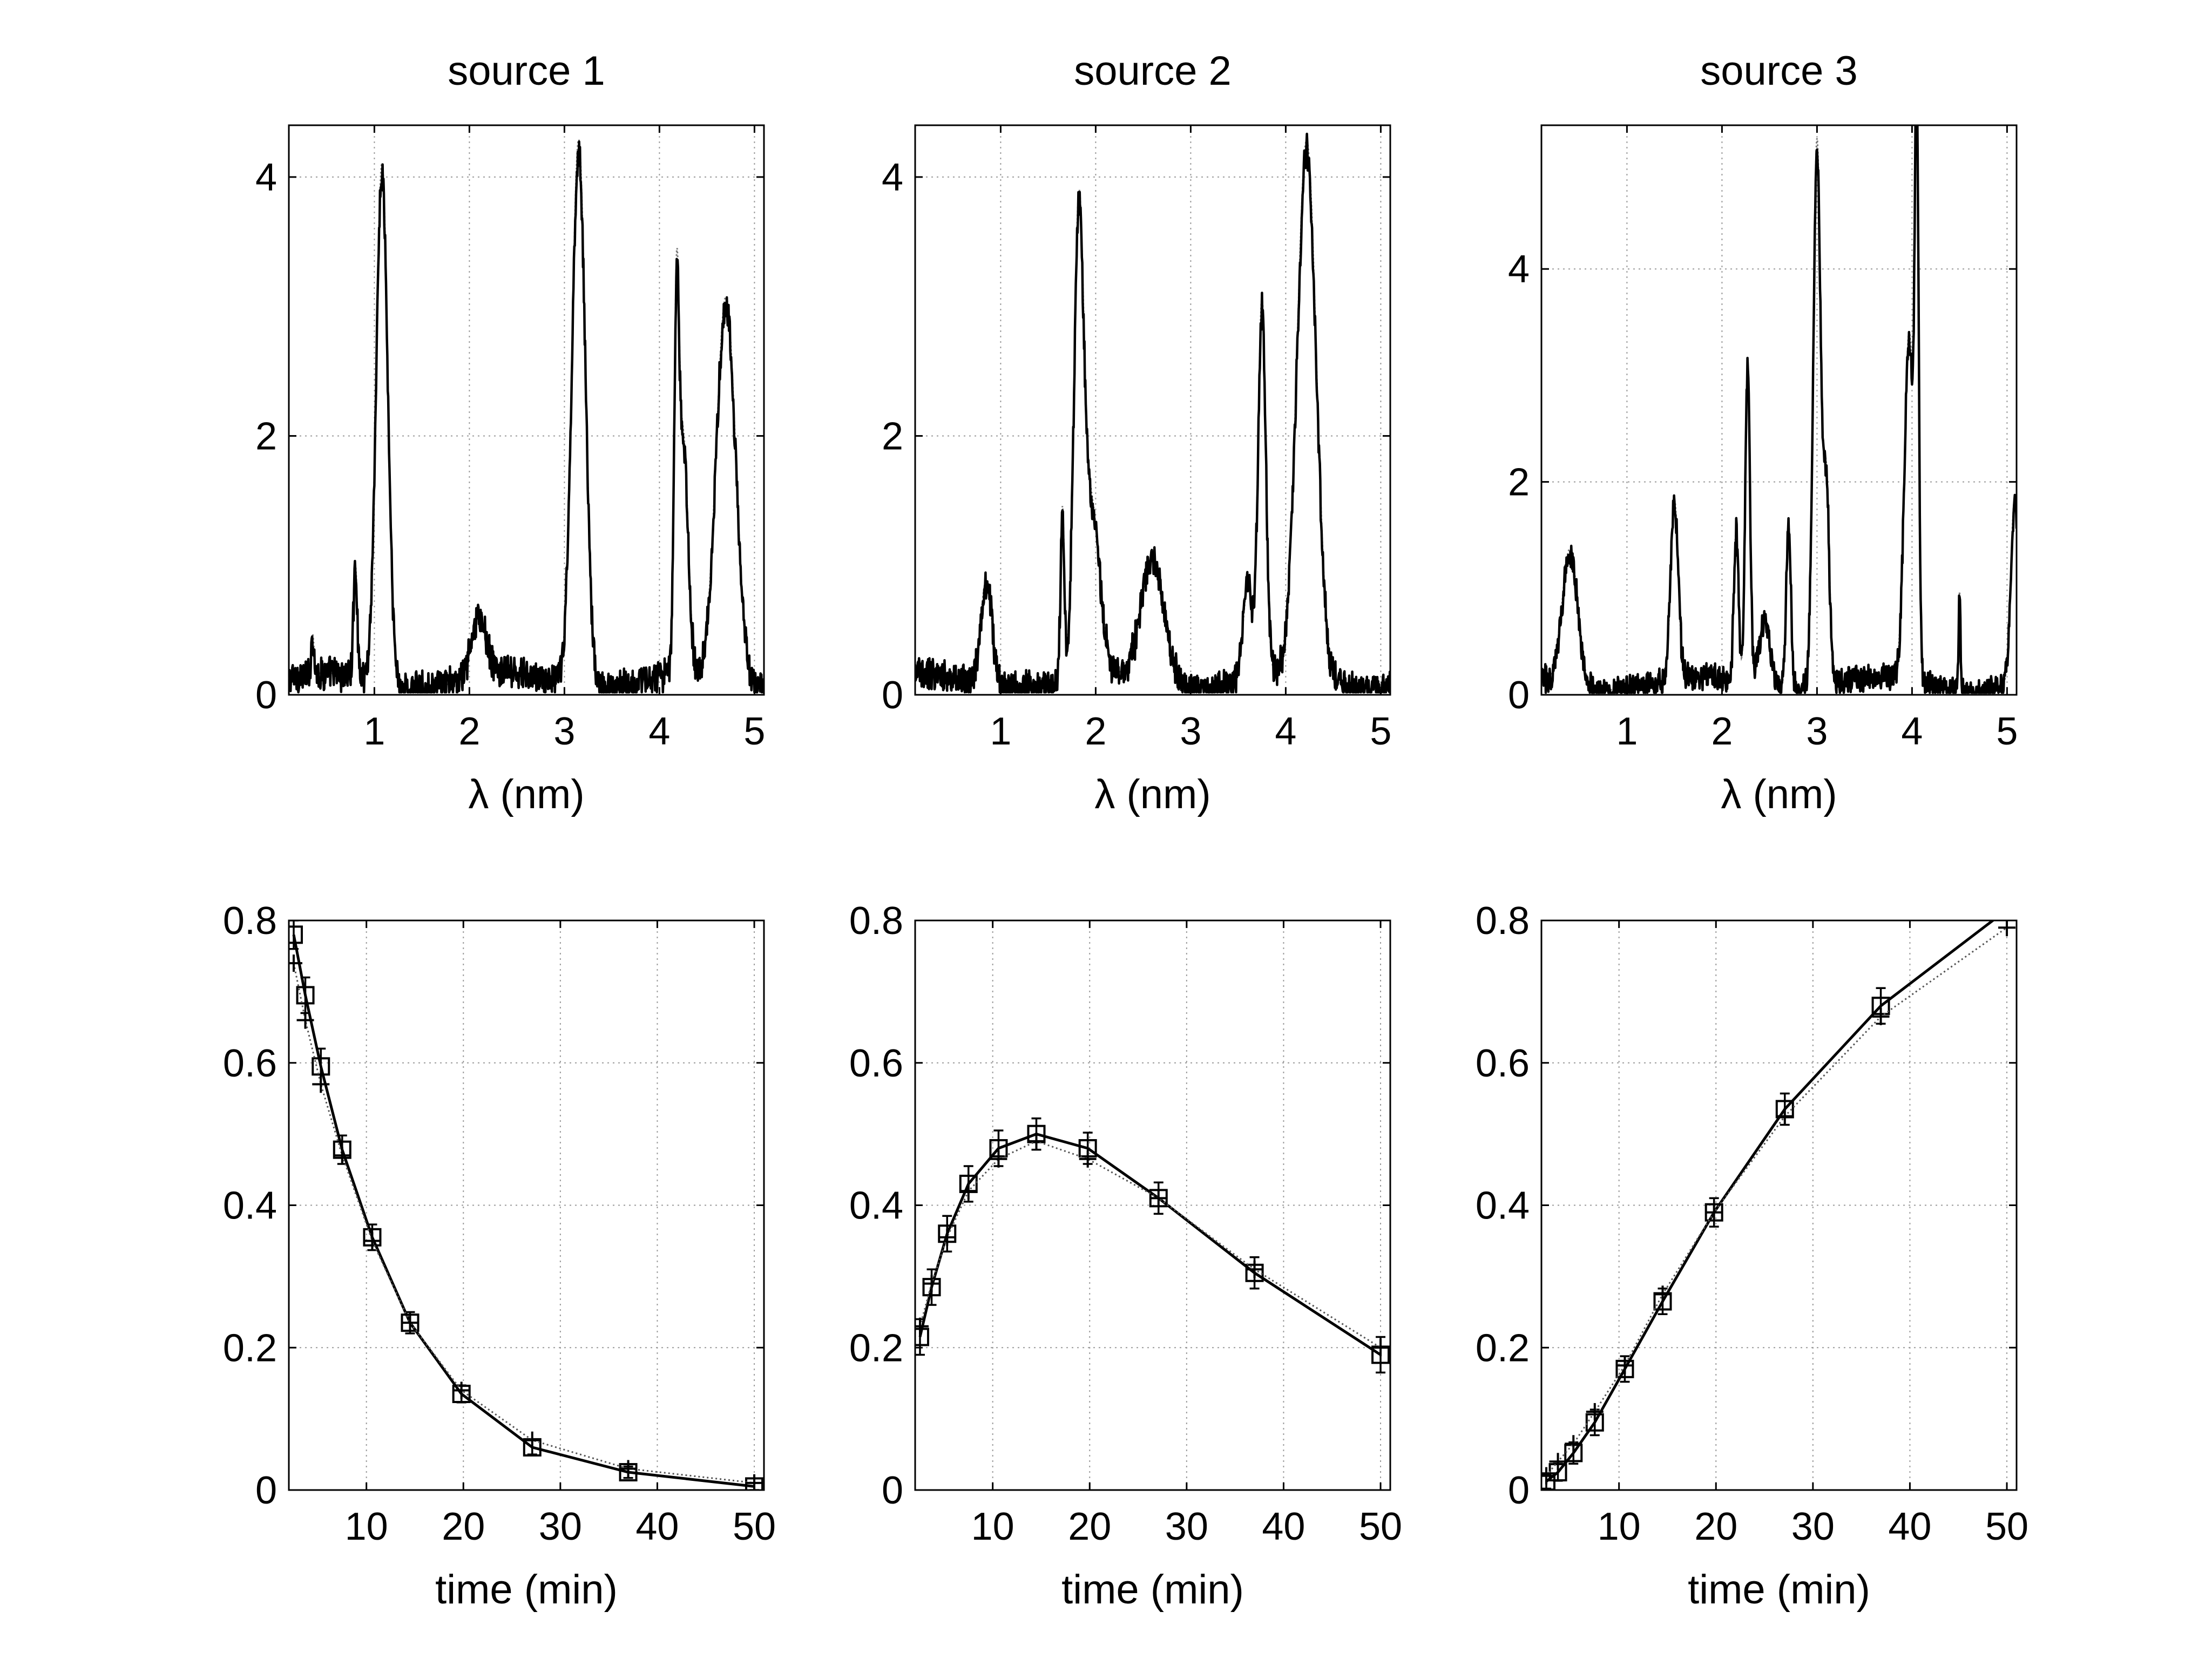 The image size is (2212, 1659). What do you see at coordinates (526, 71) in the screenshot?
I see `chart-title: source 1` at bounding box center [526, 71].